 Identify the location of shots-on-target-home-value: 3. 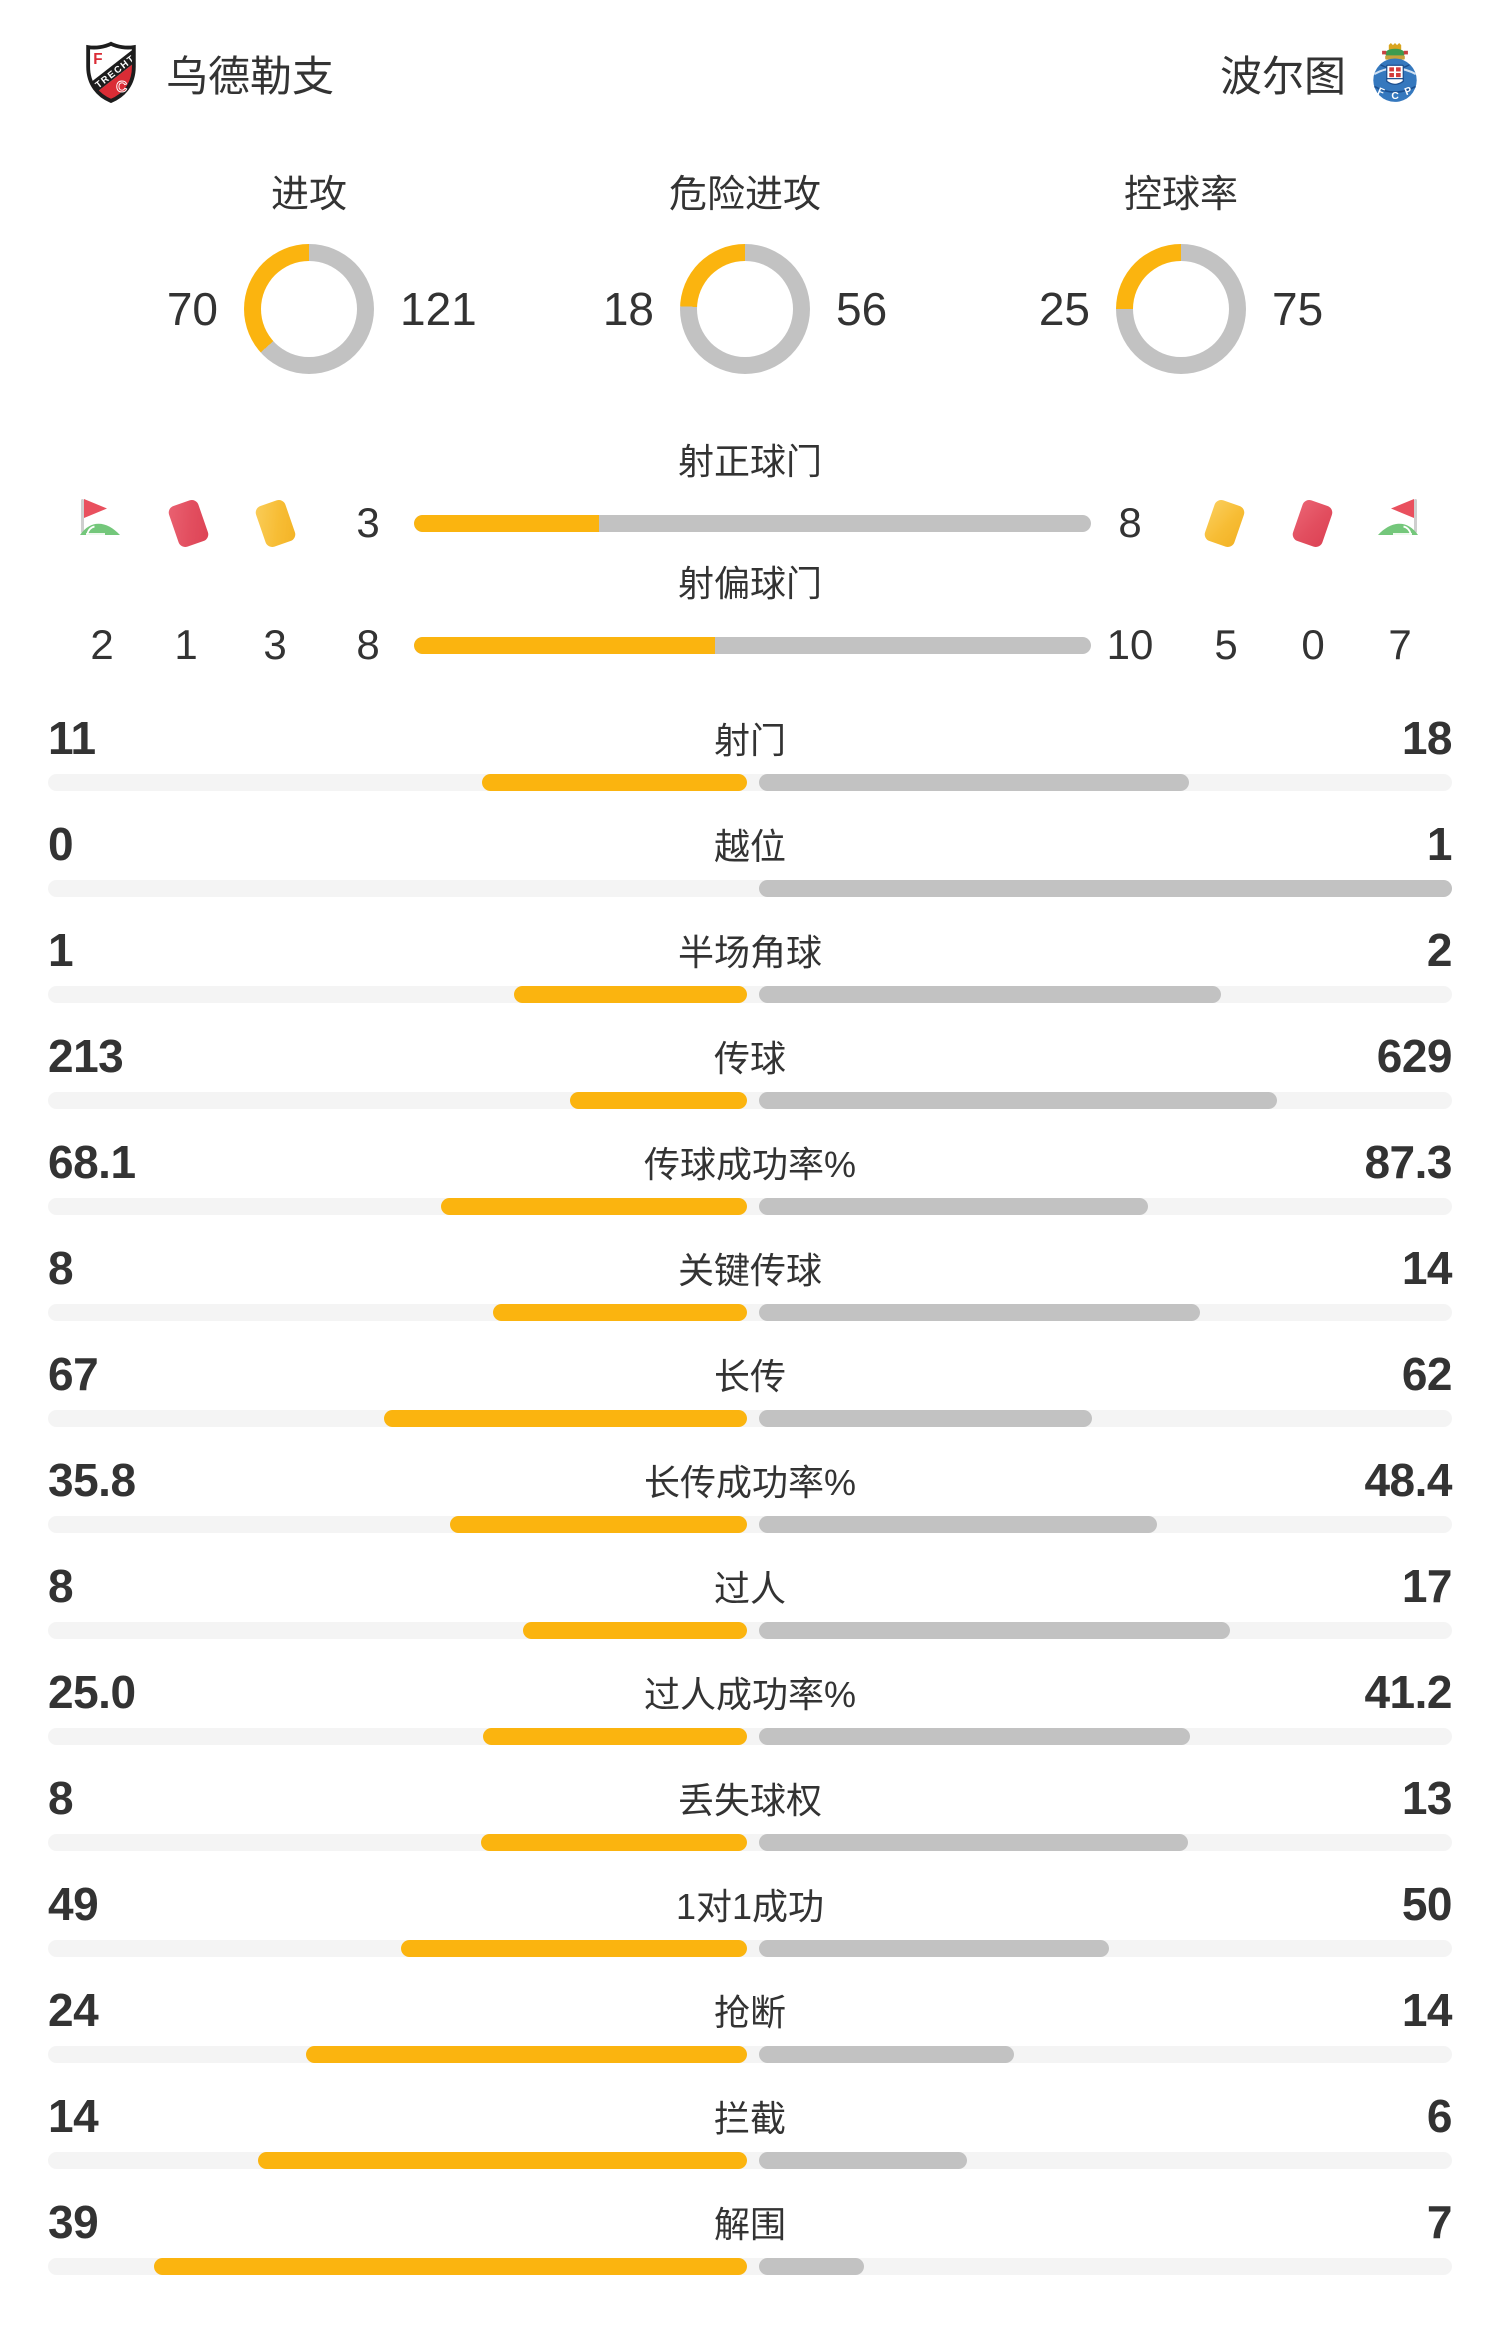
(368, 522).